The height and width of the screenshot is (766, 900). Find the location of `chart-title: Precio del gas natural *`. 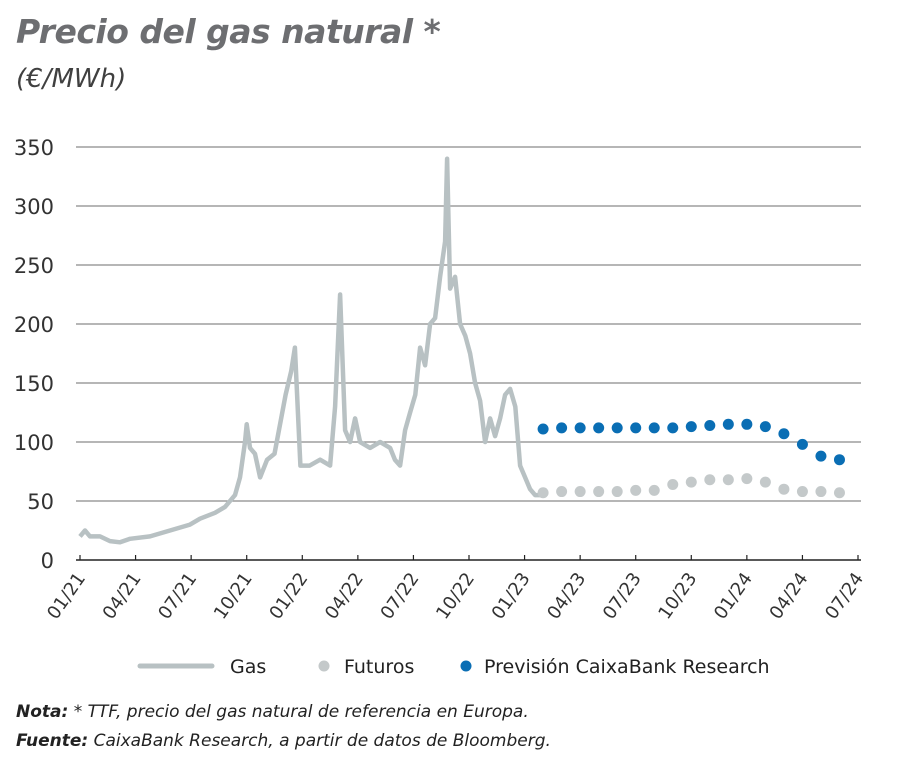

chart-title: Precio del gas natural * is located at coordinates (228, 31).